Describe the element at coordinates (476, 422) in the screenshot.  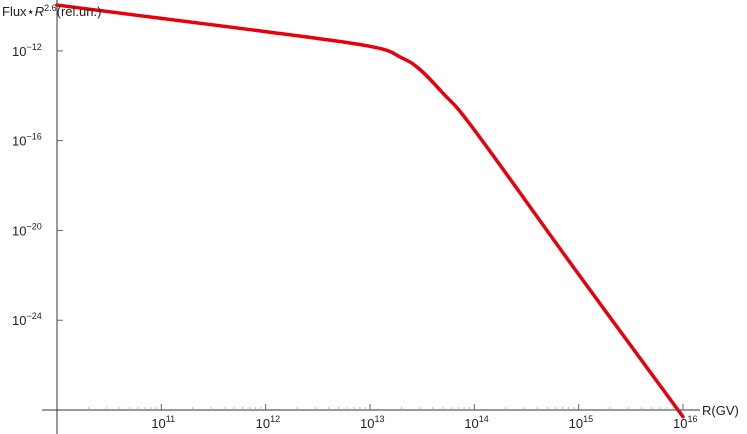
I see `x-tick-label: 1014` at that location.